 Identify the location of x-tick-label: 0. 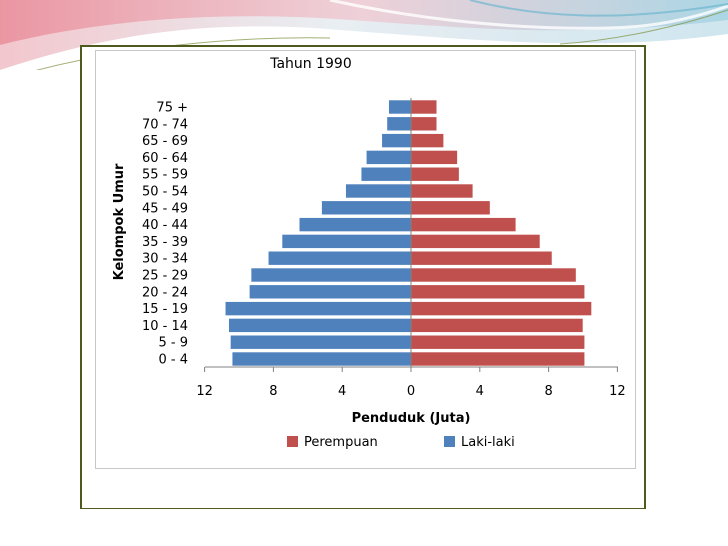
(411, 391).